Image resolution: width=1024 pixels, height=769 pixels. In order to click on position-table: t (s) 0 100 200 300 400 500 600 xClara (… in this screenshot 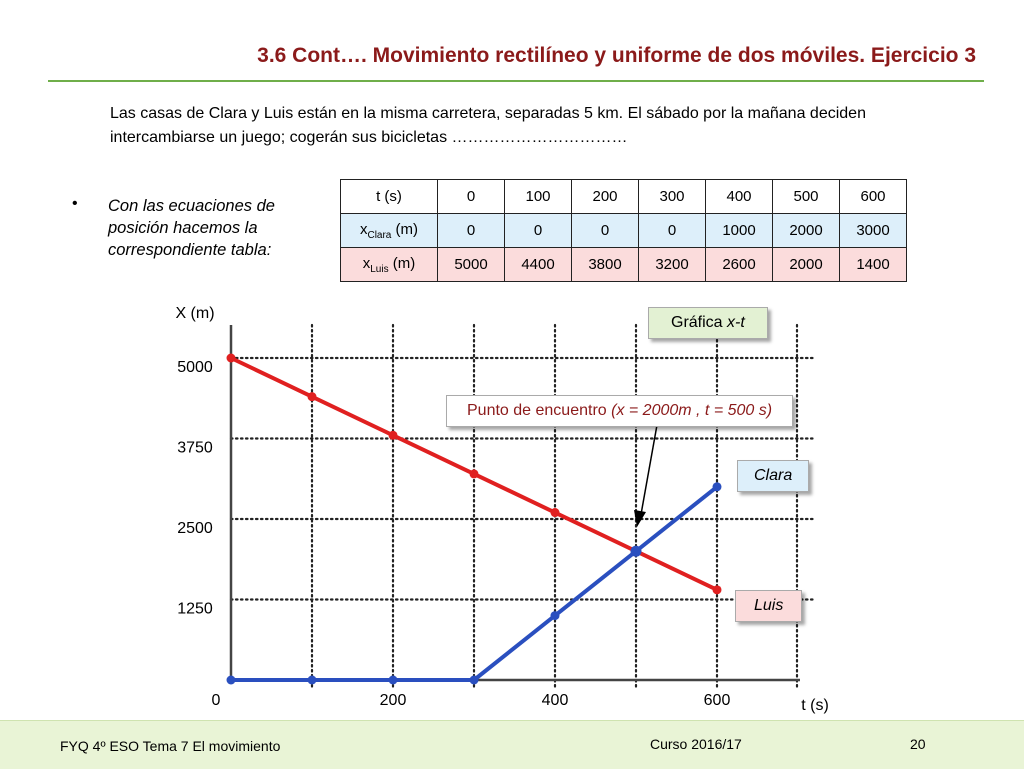, I will do `click(623, 230)`.